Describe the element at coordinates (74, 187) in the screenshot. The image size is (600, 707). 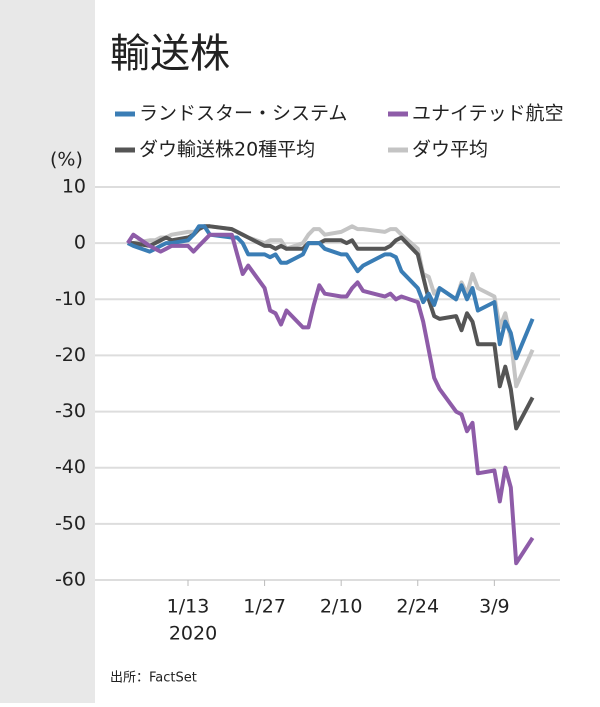
I see `y-tick-label: 10` at that location.